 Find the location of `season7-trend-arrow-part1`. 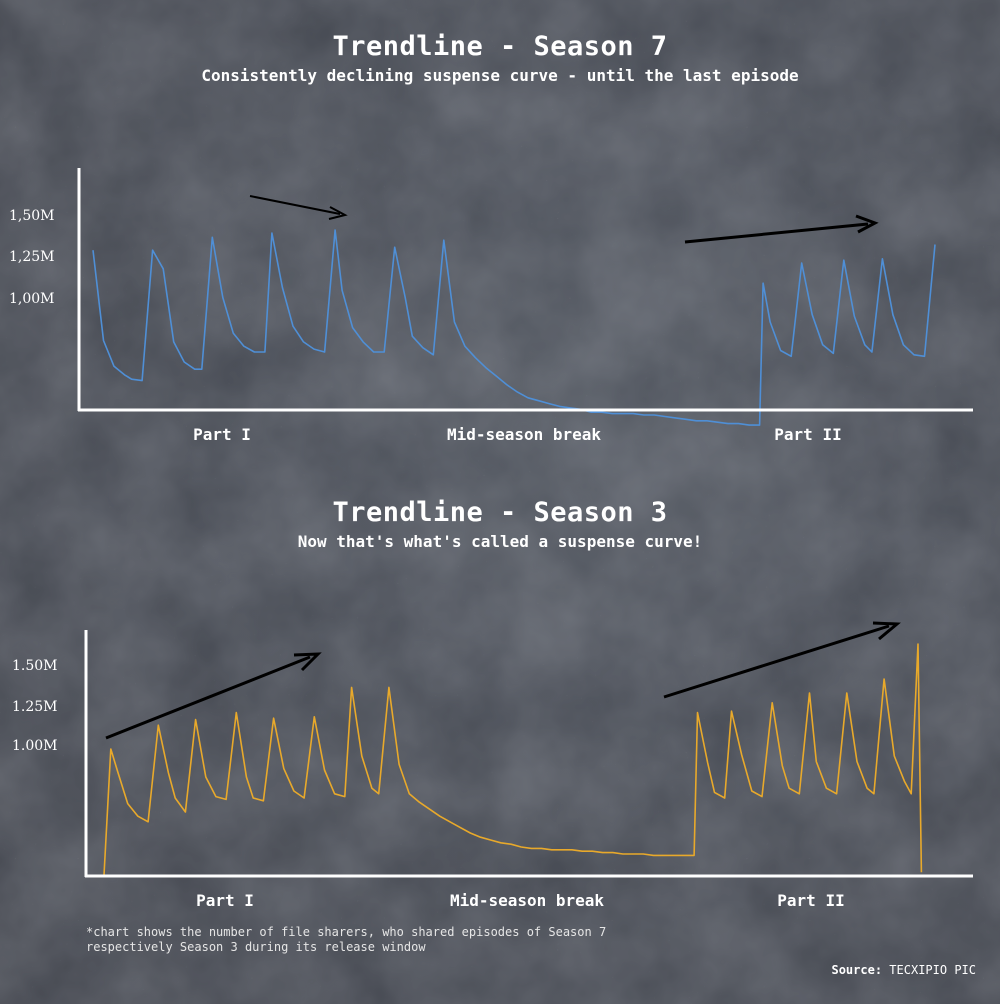

season7-trend-arrow-part1 is located at coordinates (298, 207).